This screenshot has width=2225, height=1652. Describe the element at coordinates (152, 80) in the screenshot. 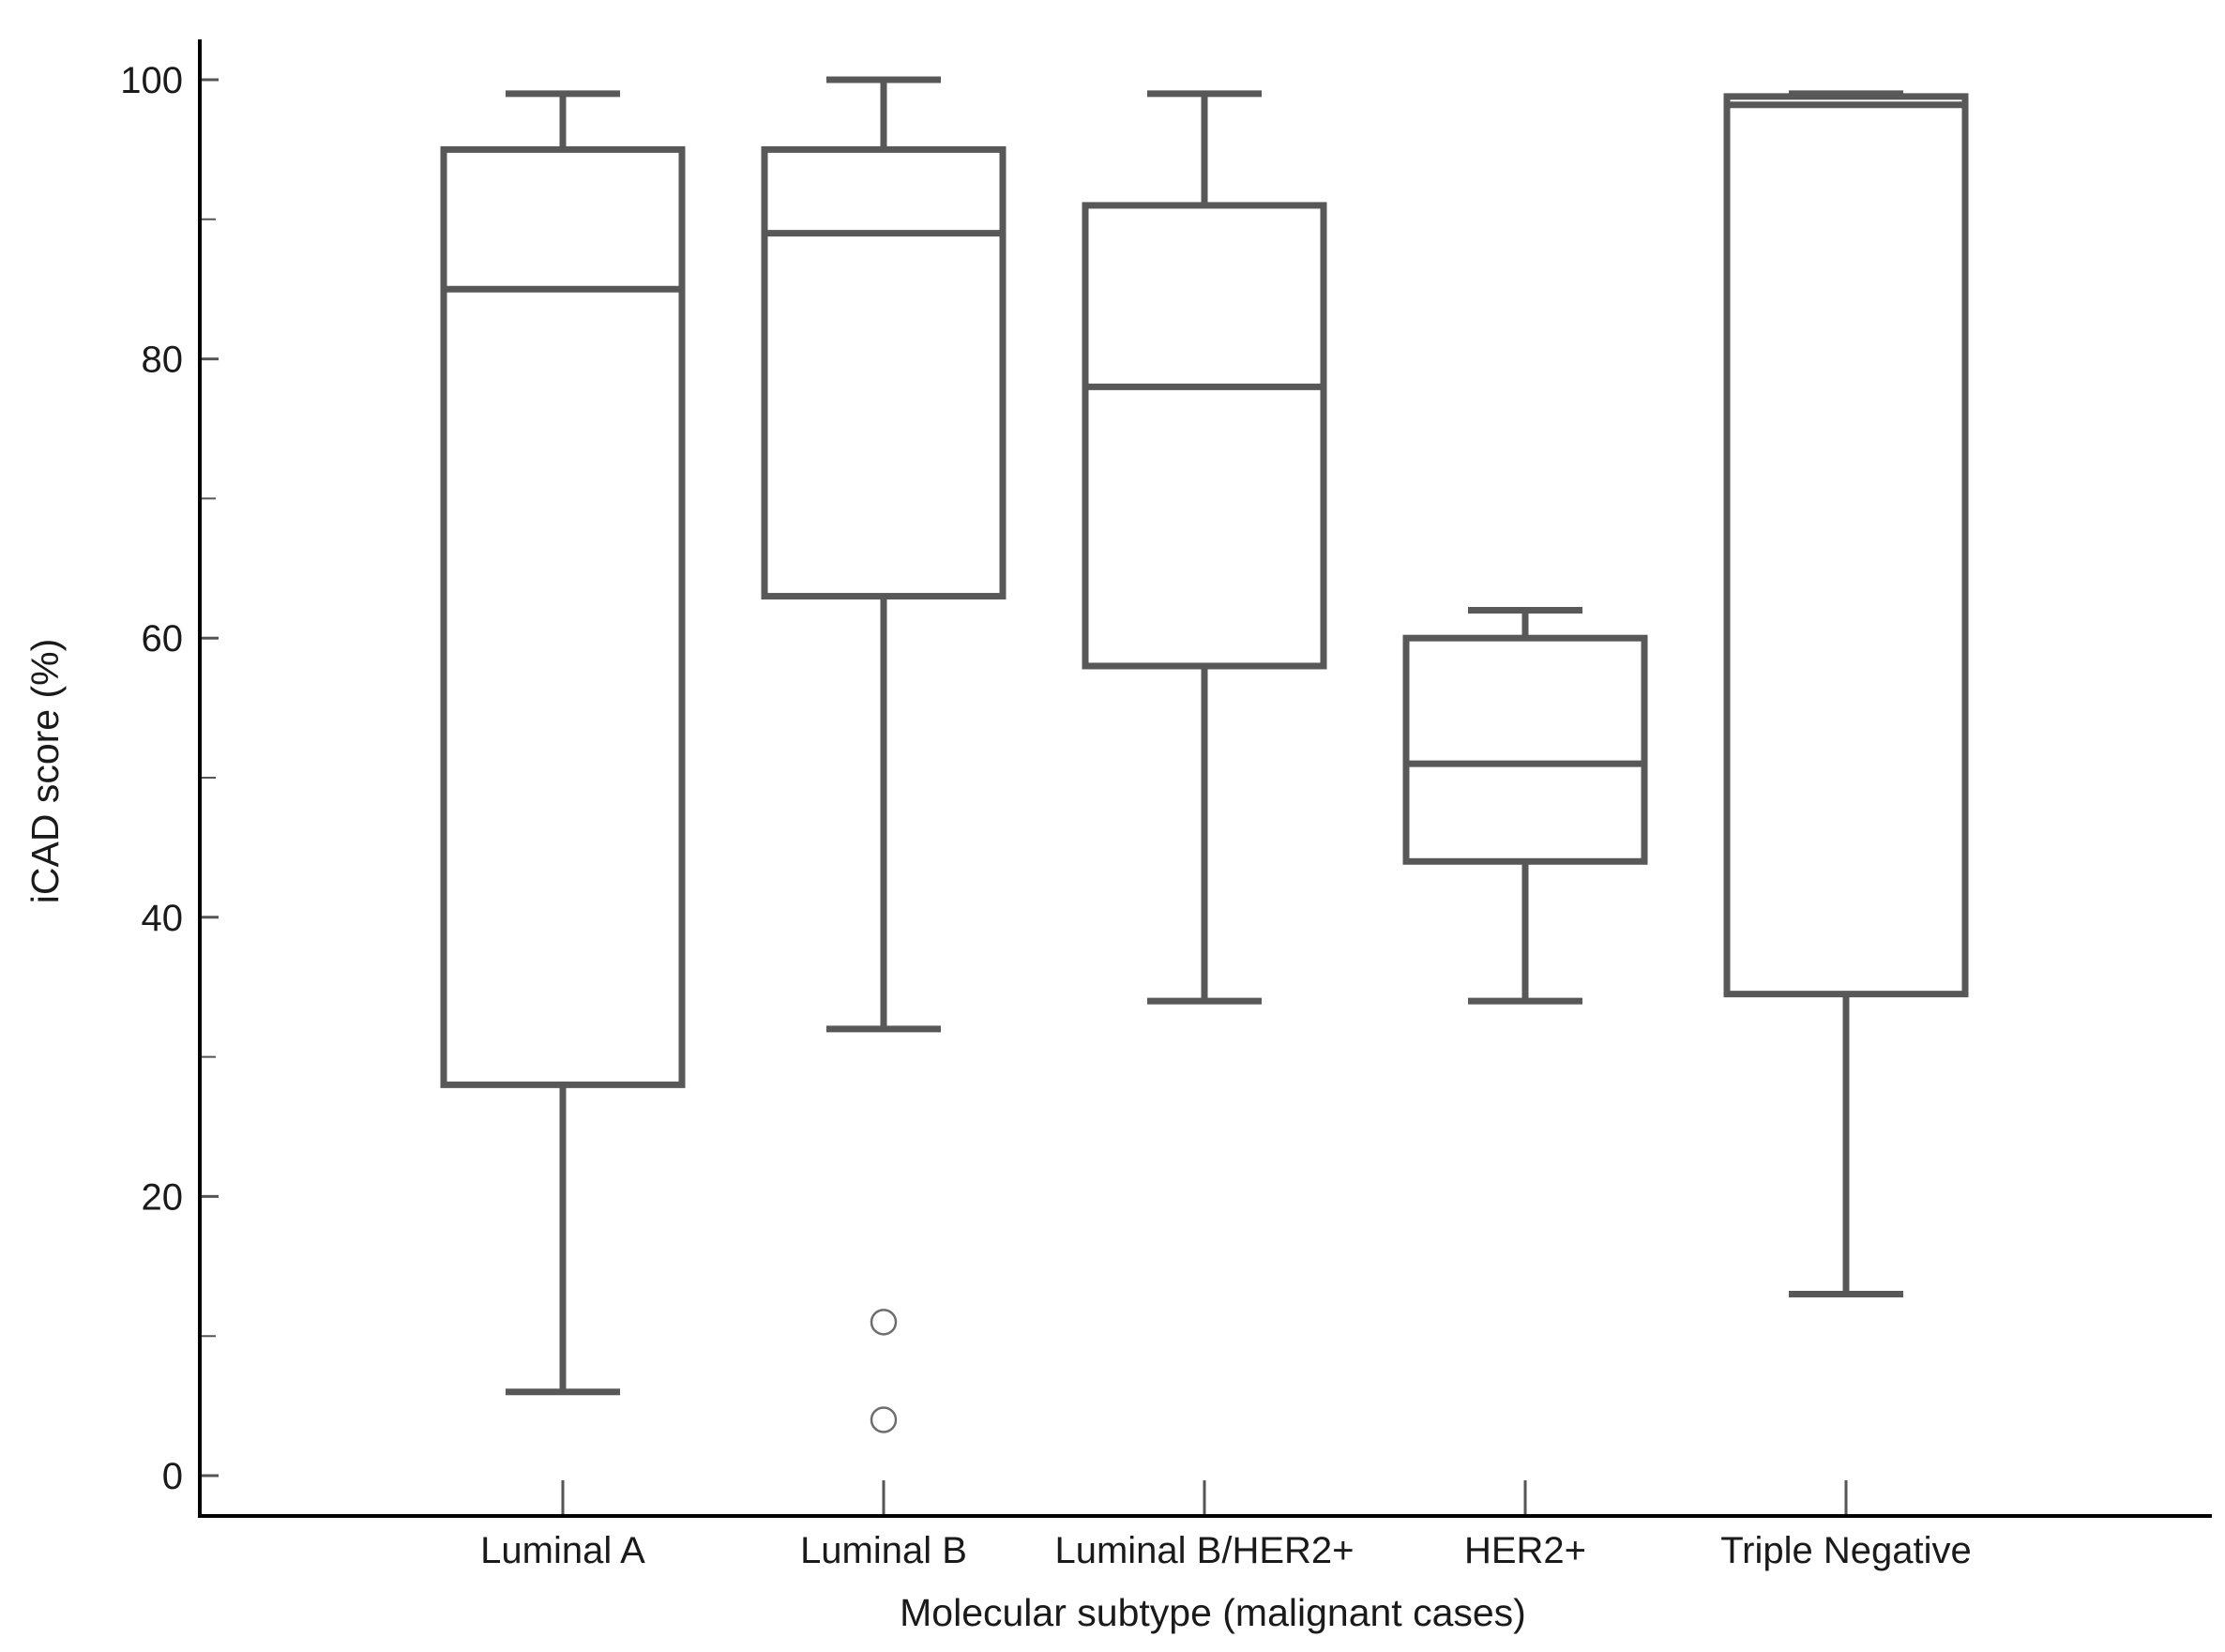

I see `y-tick-label: 100` at that location.